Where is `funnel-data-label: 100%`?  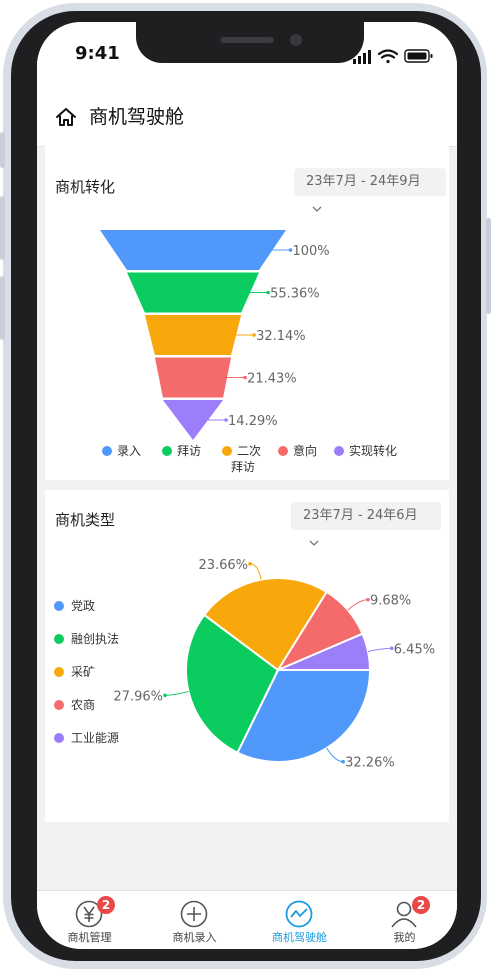 funnel-data-label: 100% is located at coordinates (310, 251).